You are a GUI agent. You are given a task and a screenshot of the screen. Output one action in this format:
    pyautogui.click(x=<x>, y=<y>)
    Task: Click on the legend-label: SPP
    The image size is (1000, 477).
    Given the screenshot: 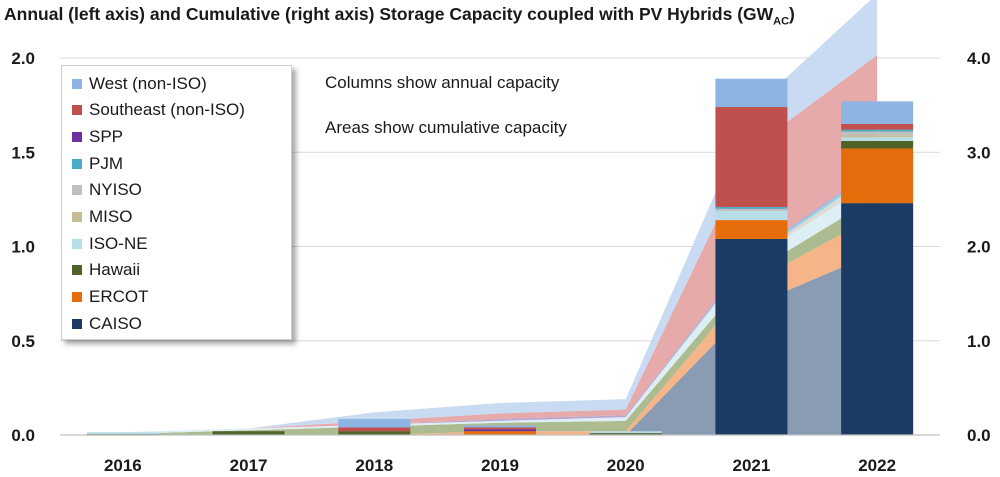 What is the action you would take?
    pyautogui.click(x=106, y=136)
    